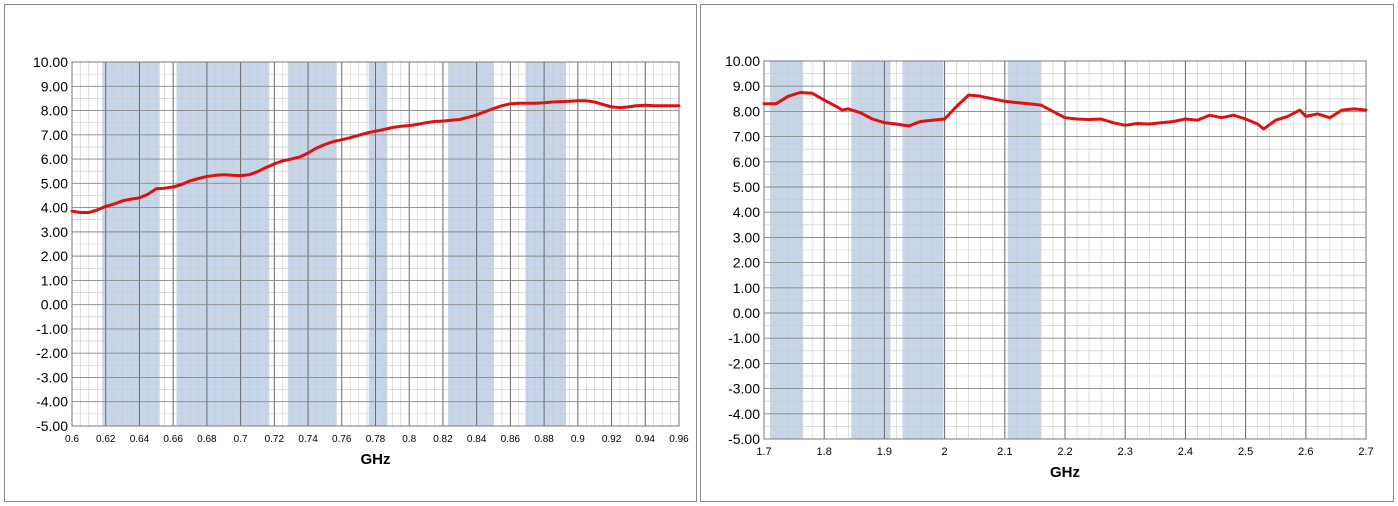 The height and width of the screenshot is (506, 1398). What do you see at coordinates (1185, 452) in the screenshot?
I see `x-tick-label: 2.4` at bounding box center [1185, 452].